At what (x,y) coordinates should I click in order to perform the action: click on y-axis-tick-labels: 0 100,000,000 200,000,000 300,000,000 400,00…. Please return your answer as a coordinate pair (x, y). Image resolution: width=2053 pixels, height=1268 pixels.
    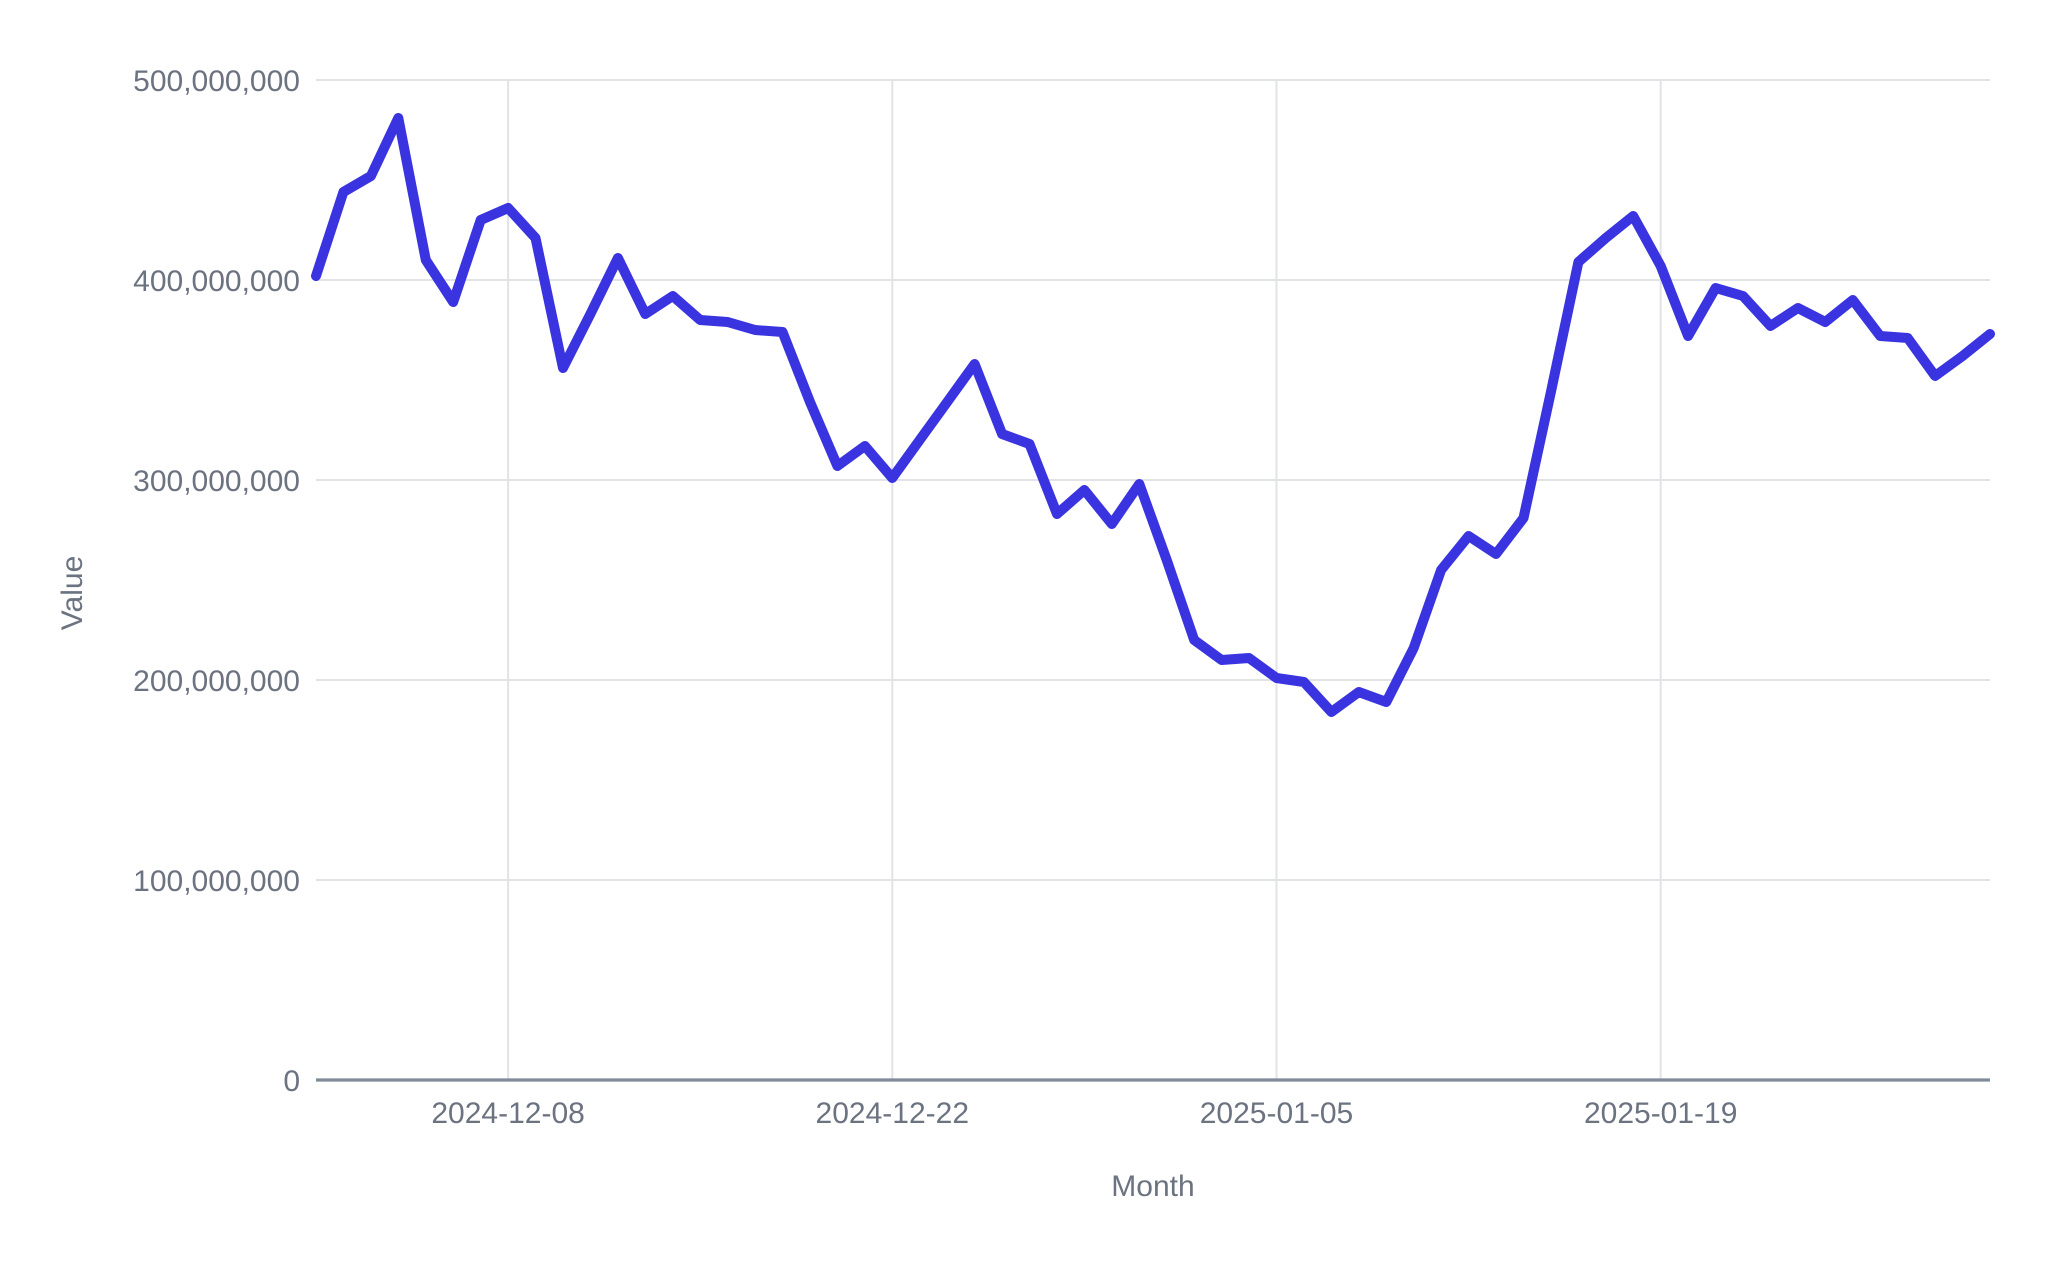
    Looking at the image, I should click on (216, 581).